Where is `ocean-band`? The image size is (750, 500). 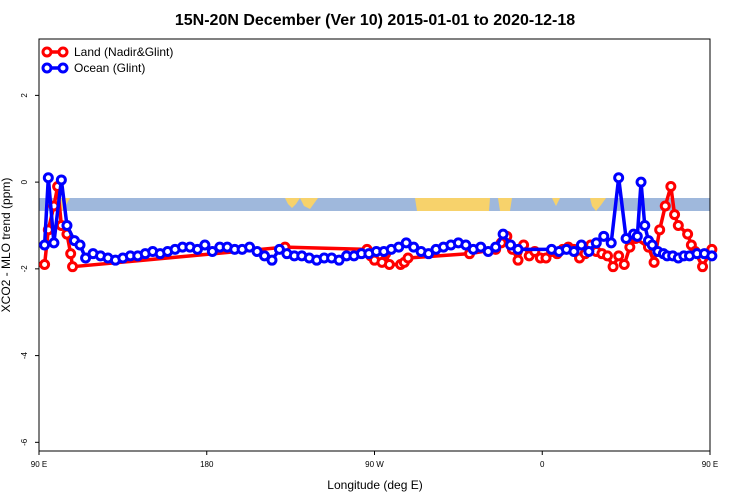
ocean-band is located at coordinates (374, 204).